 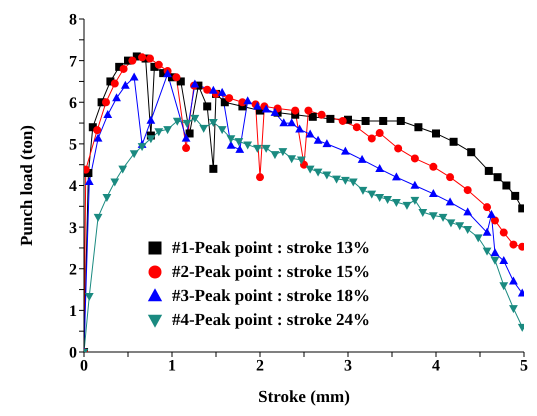 What do you see at coordinates (271, 272) in the screenshot?
I see `legend-label: #2-Peak point : stroke 15%` at bounding box center [271, 272].